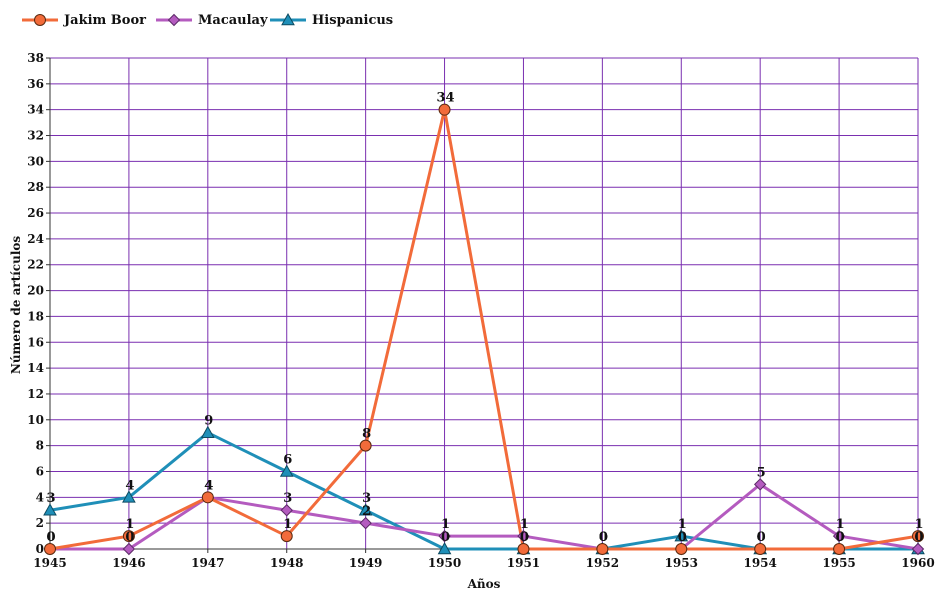 The width and height of the screenshot is (936, 591). What do you see at coordinates (208, 421) in the screenshot?
I see `data-label: 9` at bounding box center [208, 421].